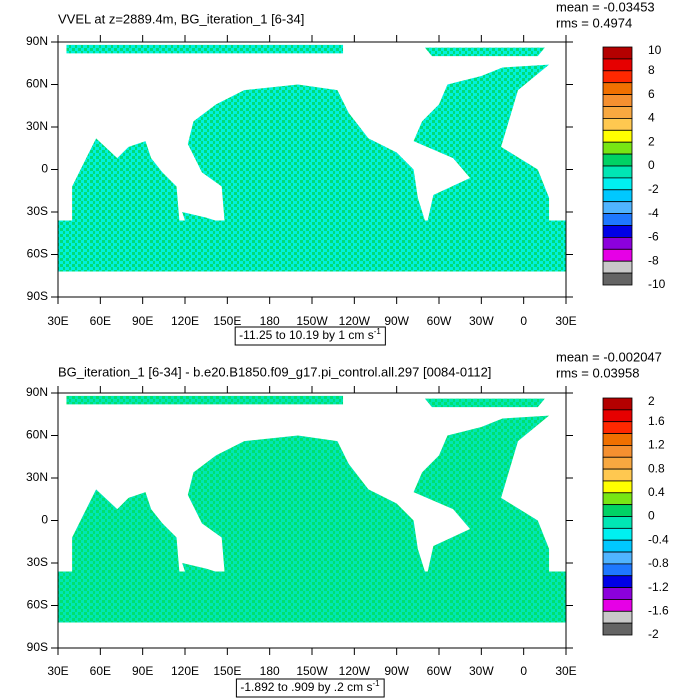 The width and height of the screenshot is (700, 700). Describe the element at coordinates (651, 70) in the screenshot. I see `colorbar-label: 8` at that location.